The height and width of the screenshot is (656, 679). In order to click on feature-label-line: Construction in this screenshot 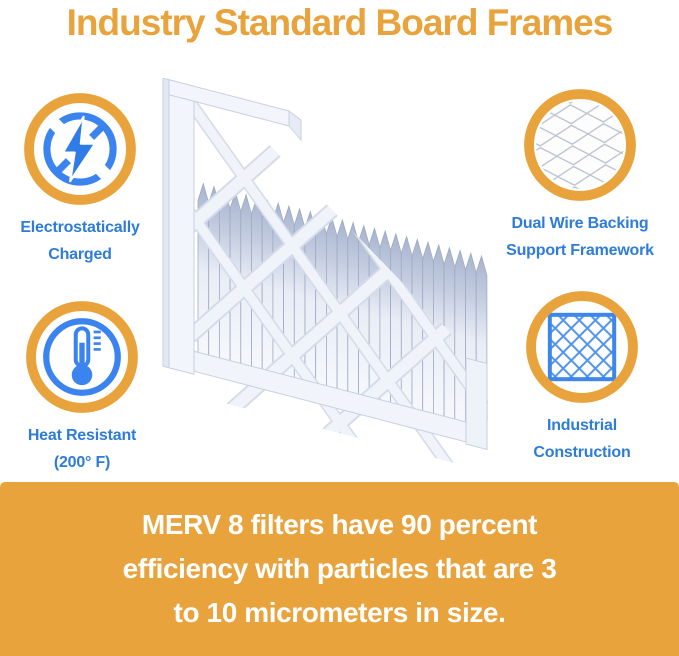, I will do `click(582, 452)`.